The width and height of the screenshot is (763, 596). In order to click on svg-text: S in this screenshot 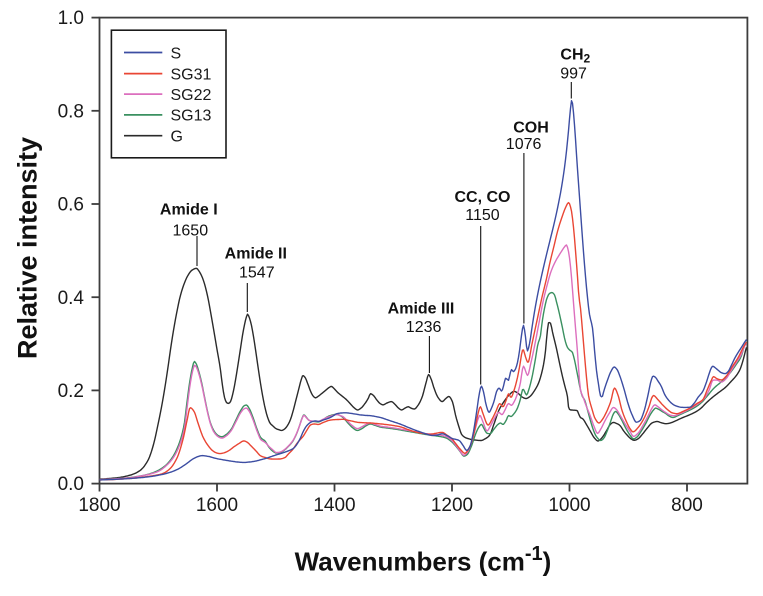, I will do `click(176, 53)`.